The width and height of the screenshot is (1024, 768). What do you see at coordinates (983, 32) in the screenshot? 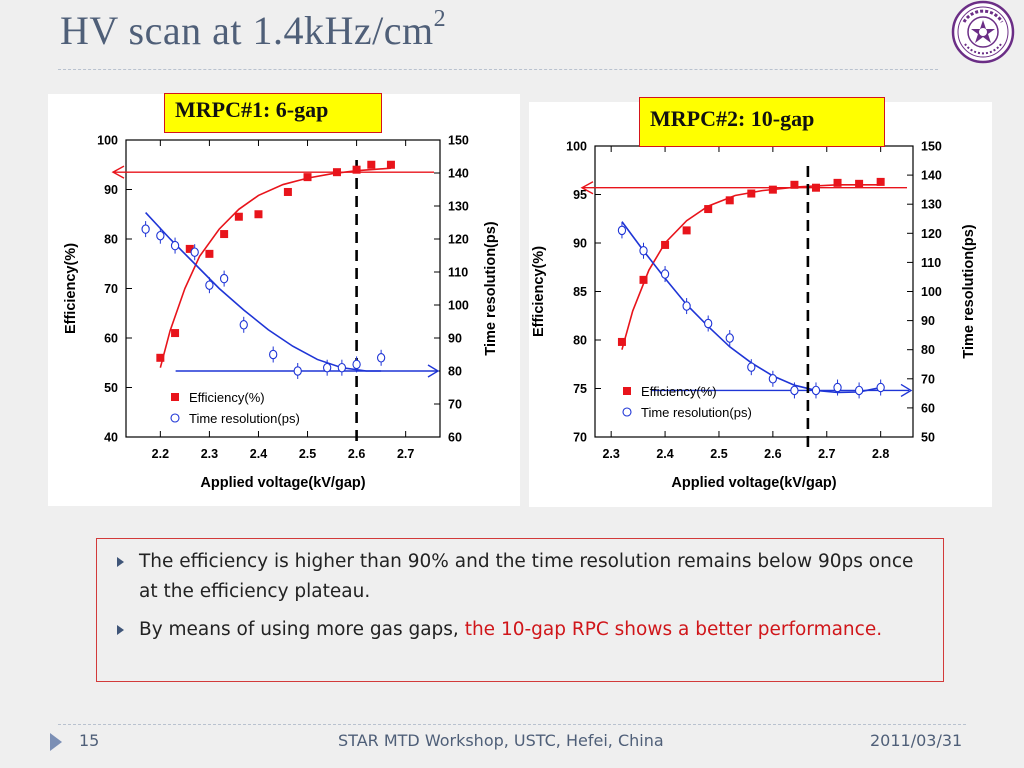
I see `university-seal-icon` at bounding box center [983, 32].